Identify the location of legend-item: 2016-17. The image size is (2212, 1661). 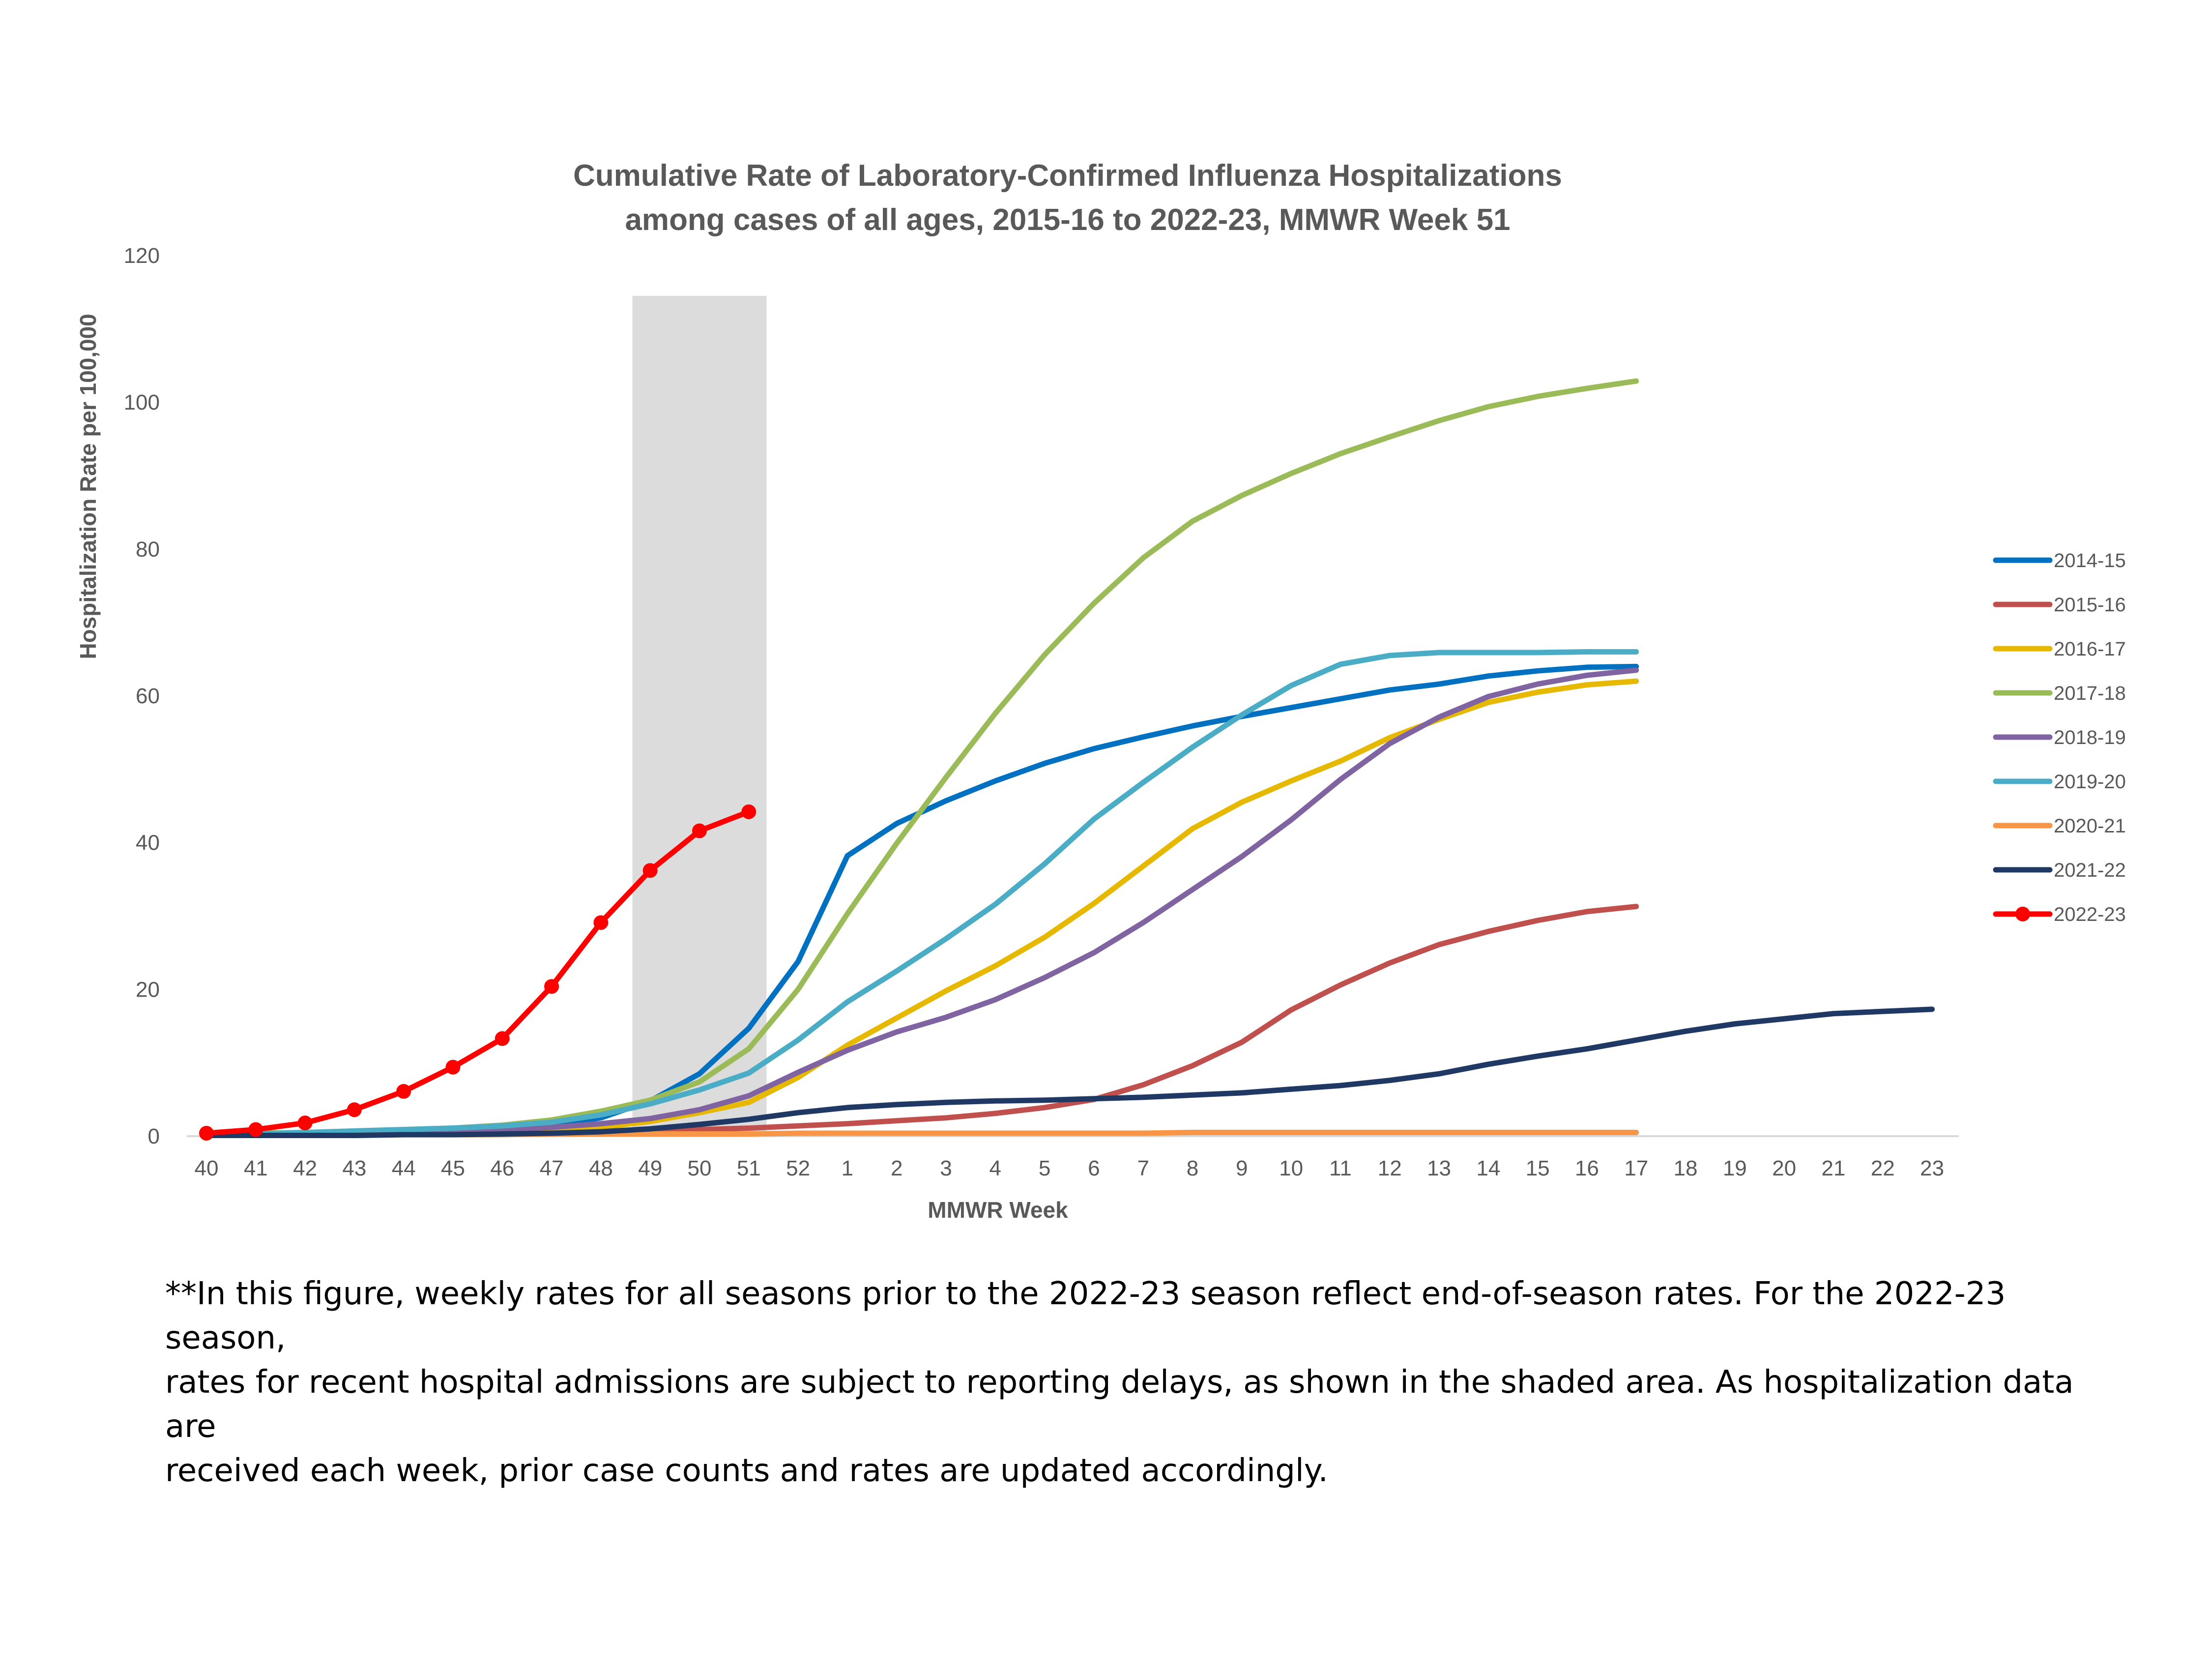
(2060, 649).